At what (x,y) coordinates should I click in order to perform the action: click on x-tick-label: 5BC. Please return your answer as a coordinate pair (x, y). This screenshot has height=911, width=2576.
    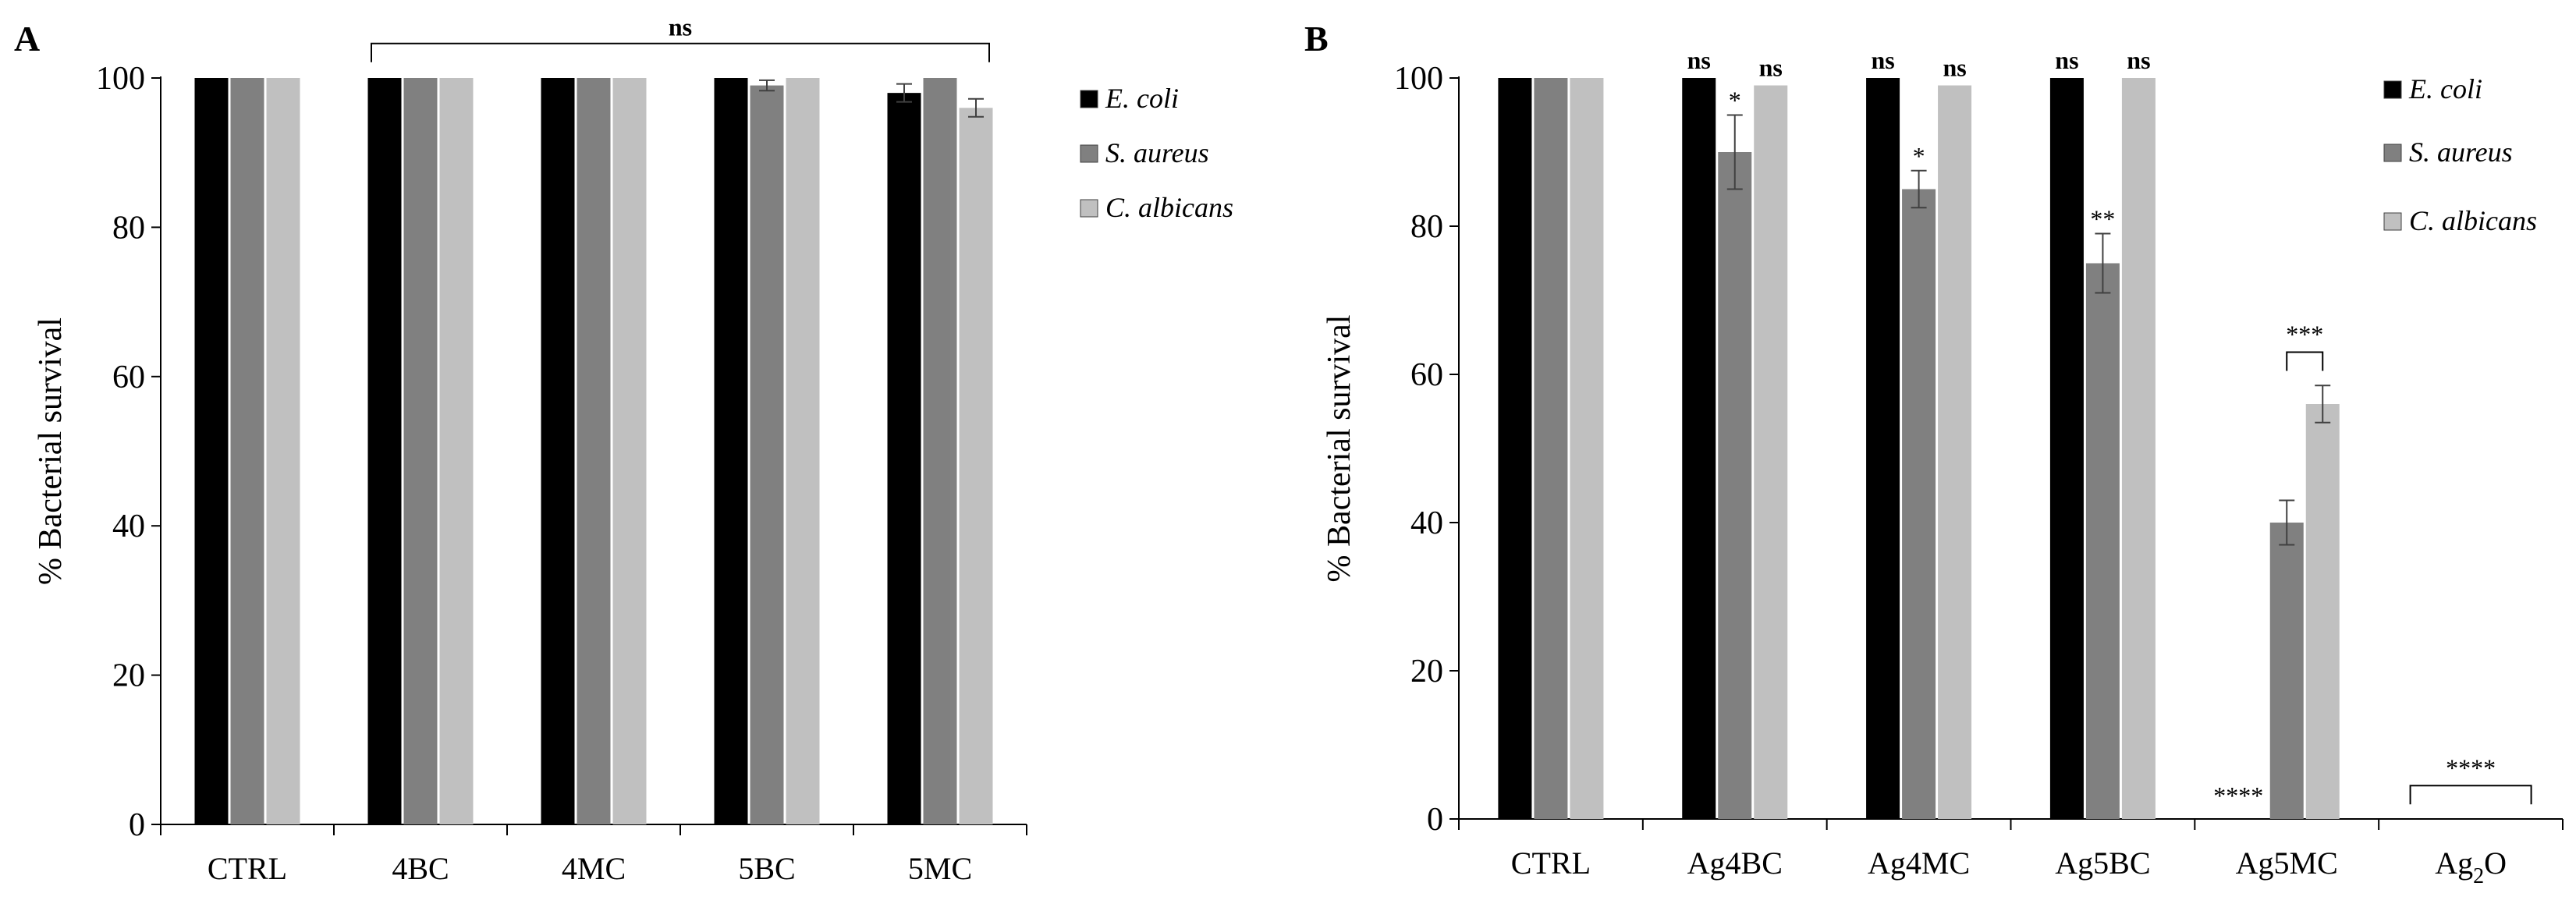
    Looking at the image, I should click on (766, 868).